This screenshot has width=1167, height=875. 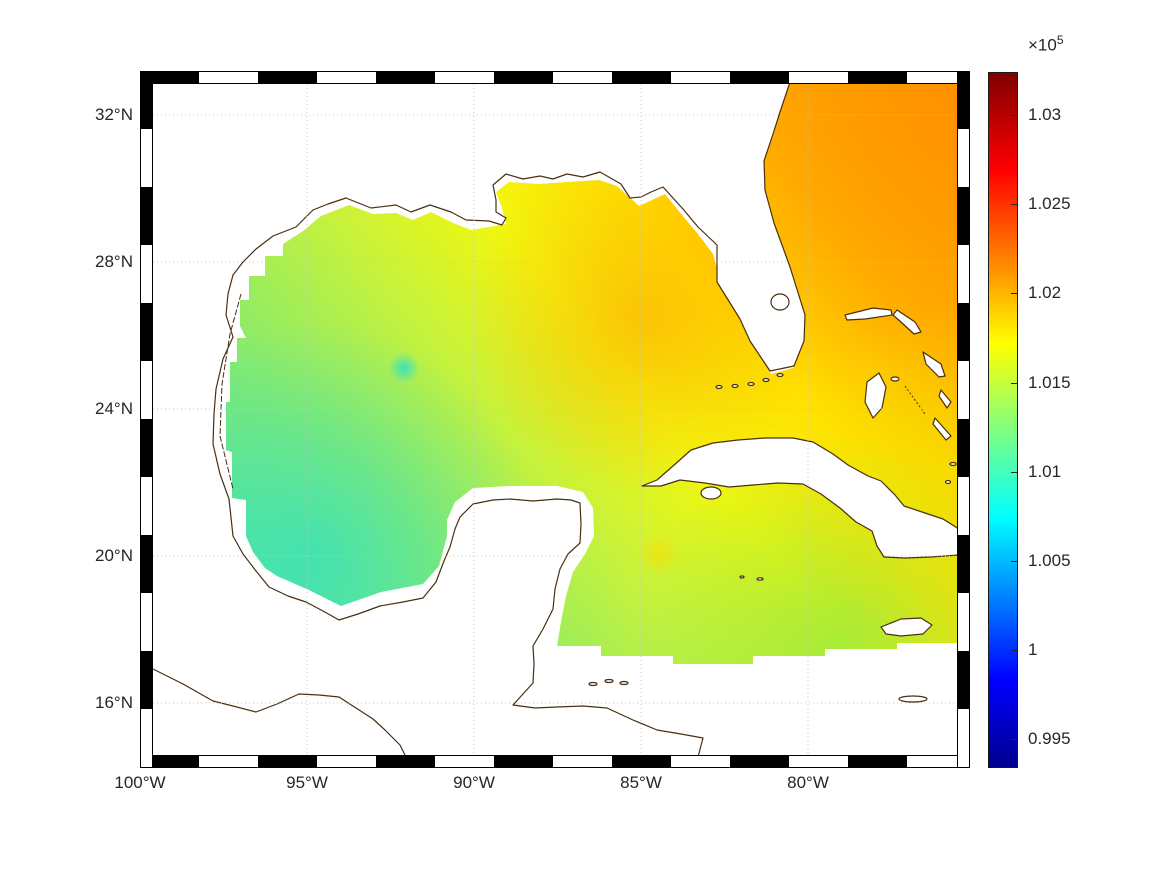 What do you see at coordinates (945, 399) in the screenshot?
I see `island-cat` at bounding box center [945, 399].